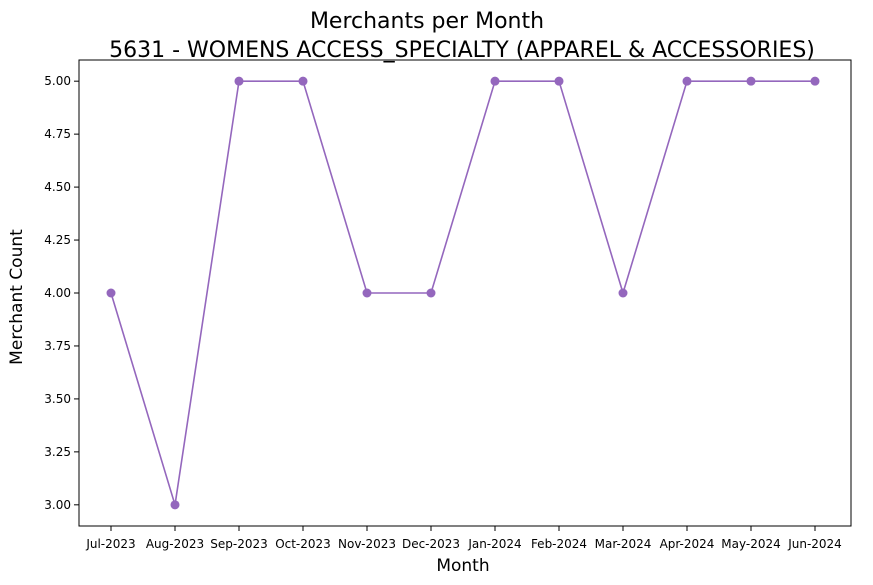 This screenshot has width=873, height=585. Describe the element at coordinates (494, 544) in the screenshot. I see `x-tick-label: Jan-2024` at that location.